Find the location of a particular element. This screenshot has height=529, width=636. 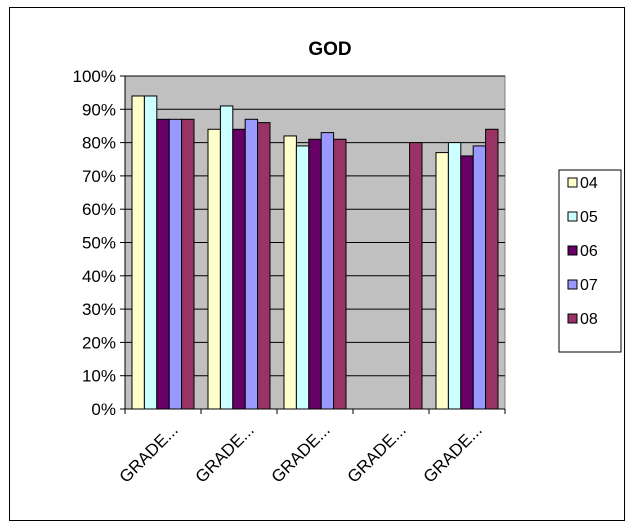

y-tick-label: 20% is located at coordinates (99, 342).